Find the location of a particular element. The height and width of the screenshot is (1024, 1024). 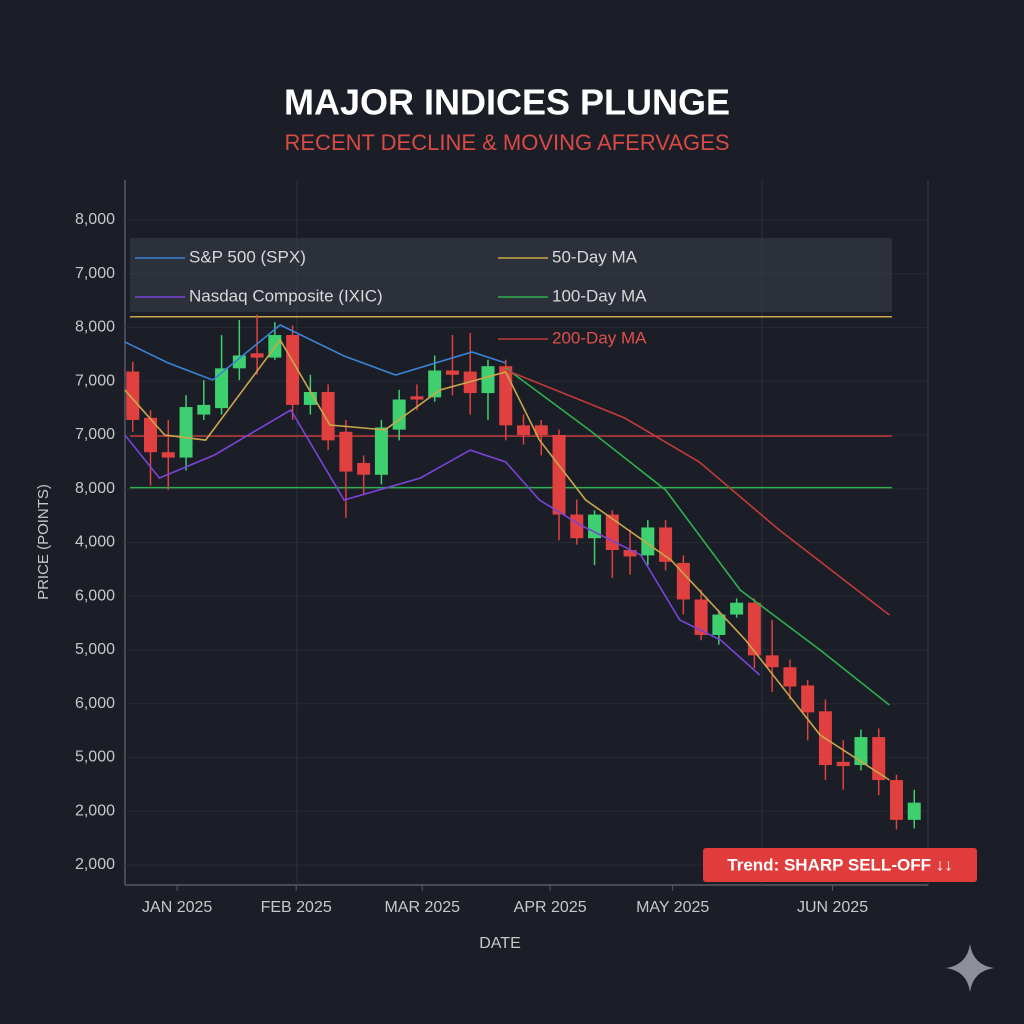

x-tick-label: JAN 2025 is located at coordinates (177, 907).